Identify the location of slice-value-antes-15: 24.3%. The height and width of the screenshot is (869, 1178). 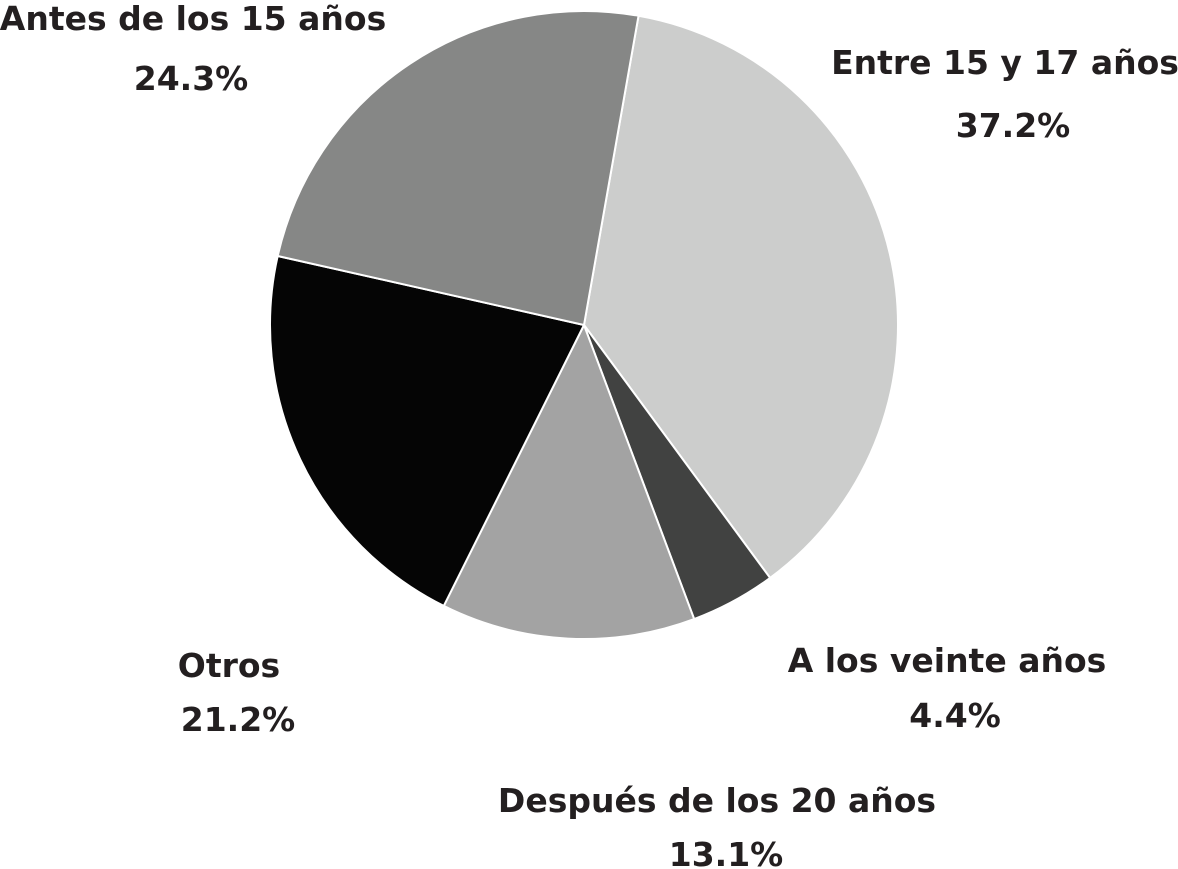
(191, 78).